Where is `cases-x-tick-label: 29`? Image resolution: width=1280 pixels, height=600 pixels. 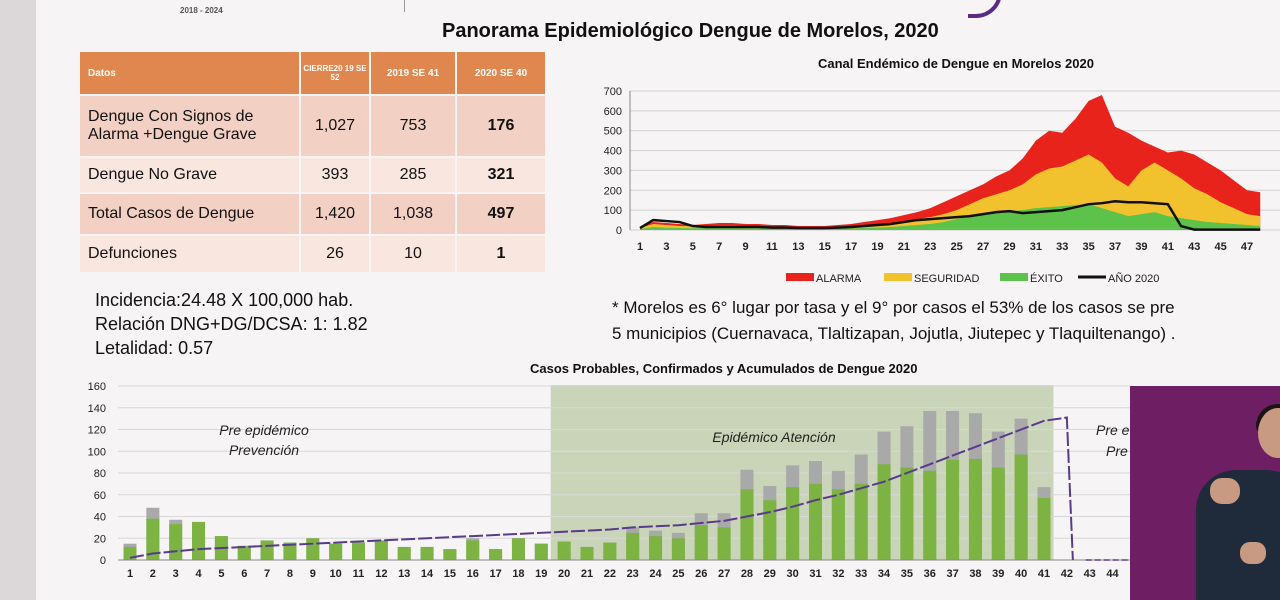
cases-x-tick-label: 29 is located at coordinates (770, 574).